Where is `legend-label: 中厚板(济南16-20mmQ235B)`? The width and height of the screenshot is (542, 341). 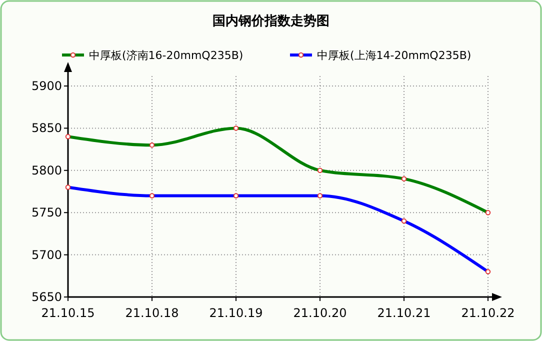 legend-label: 中厚板(济南16-20mmQ235B) is located at coordinates (166, 55).